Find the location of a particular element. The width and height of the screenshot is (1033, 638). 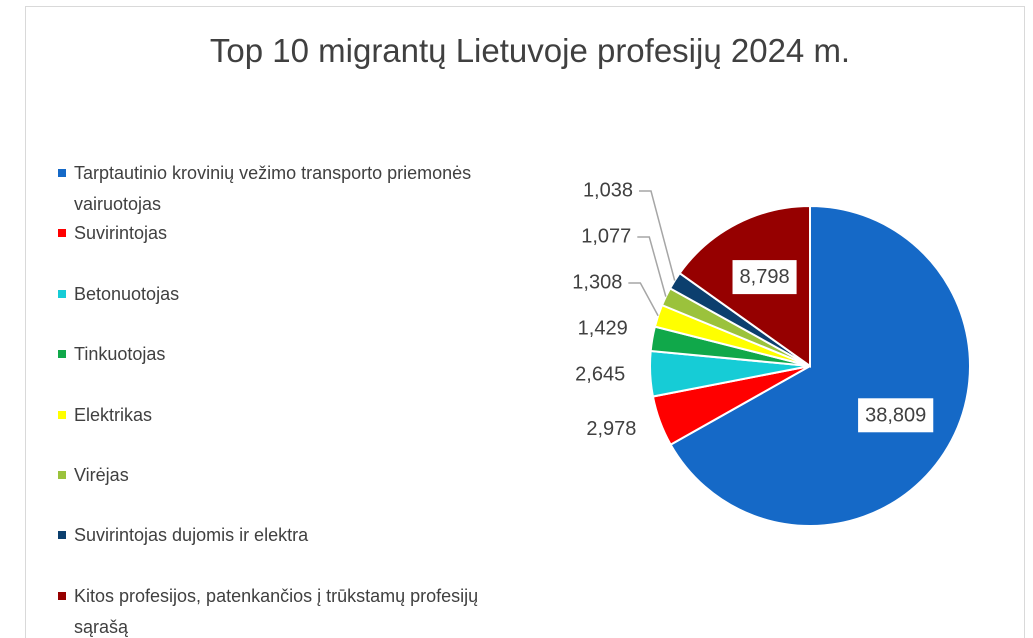

data-label: 38,809 is located at coordinates (895, 415).